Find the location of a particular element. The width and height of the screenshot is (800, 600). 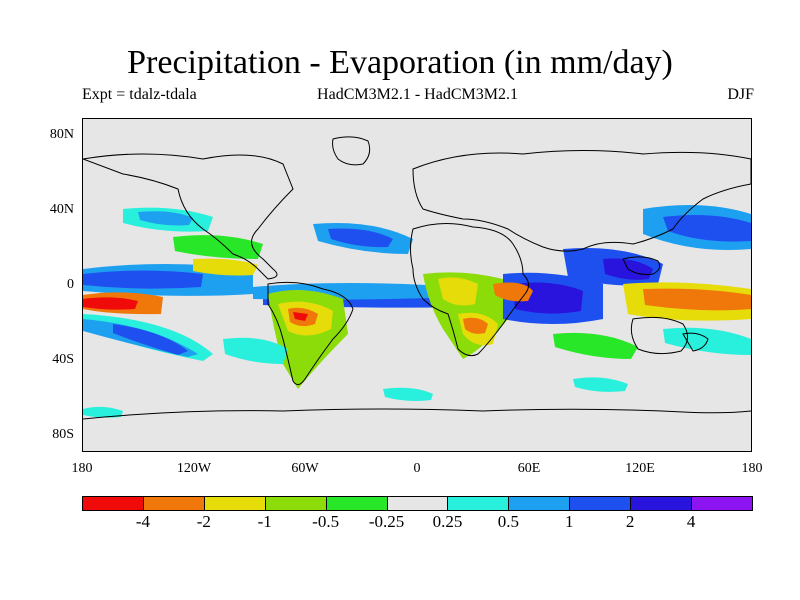

experiment-label: Expt = tdalz-tdala is located at coordinates (139, 94).